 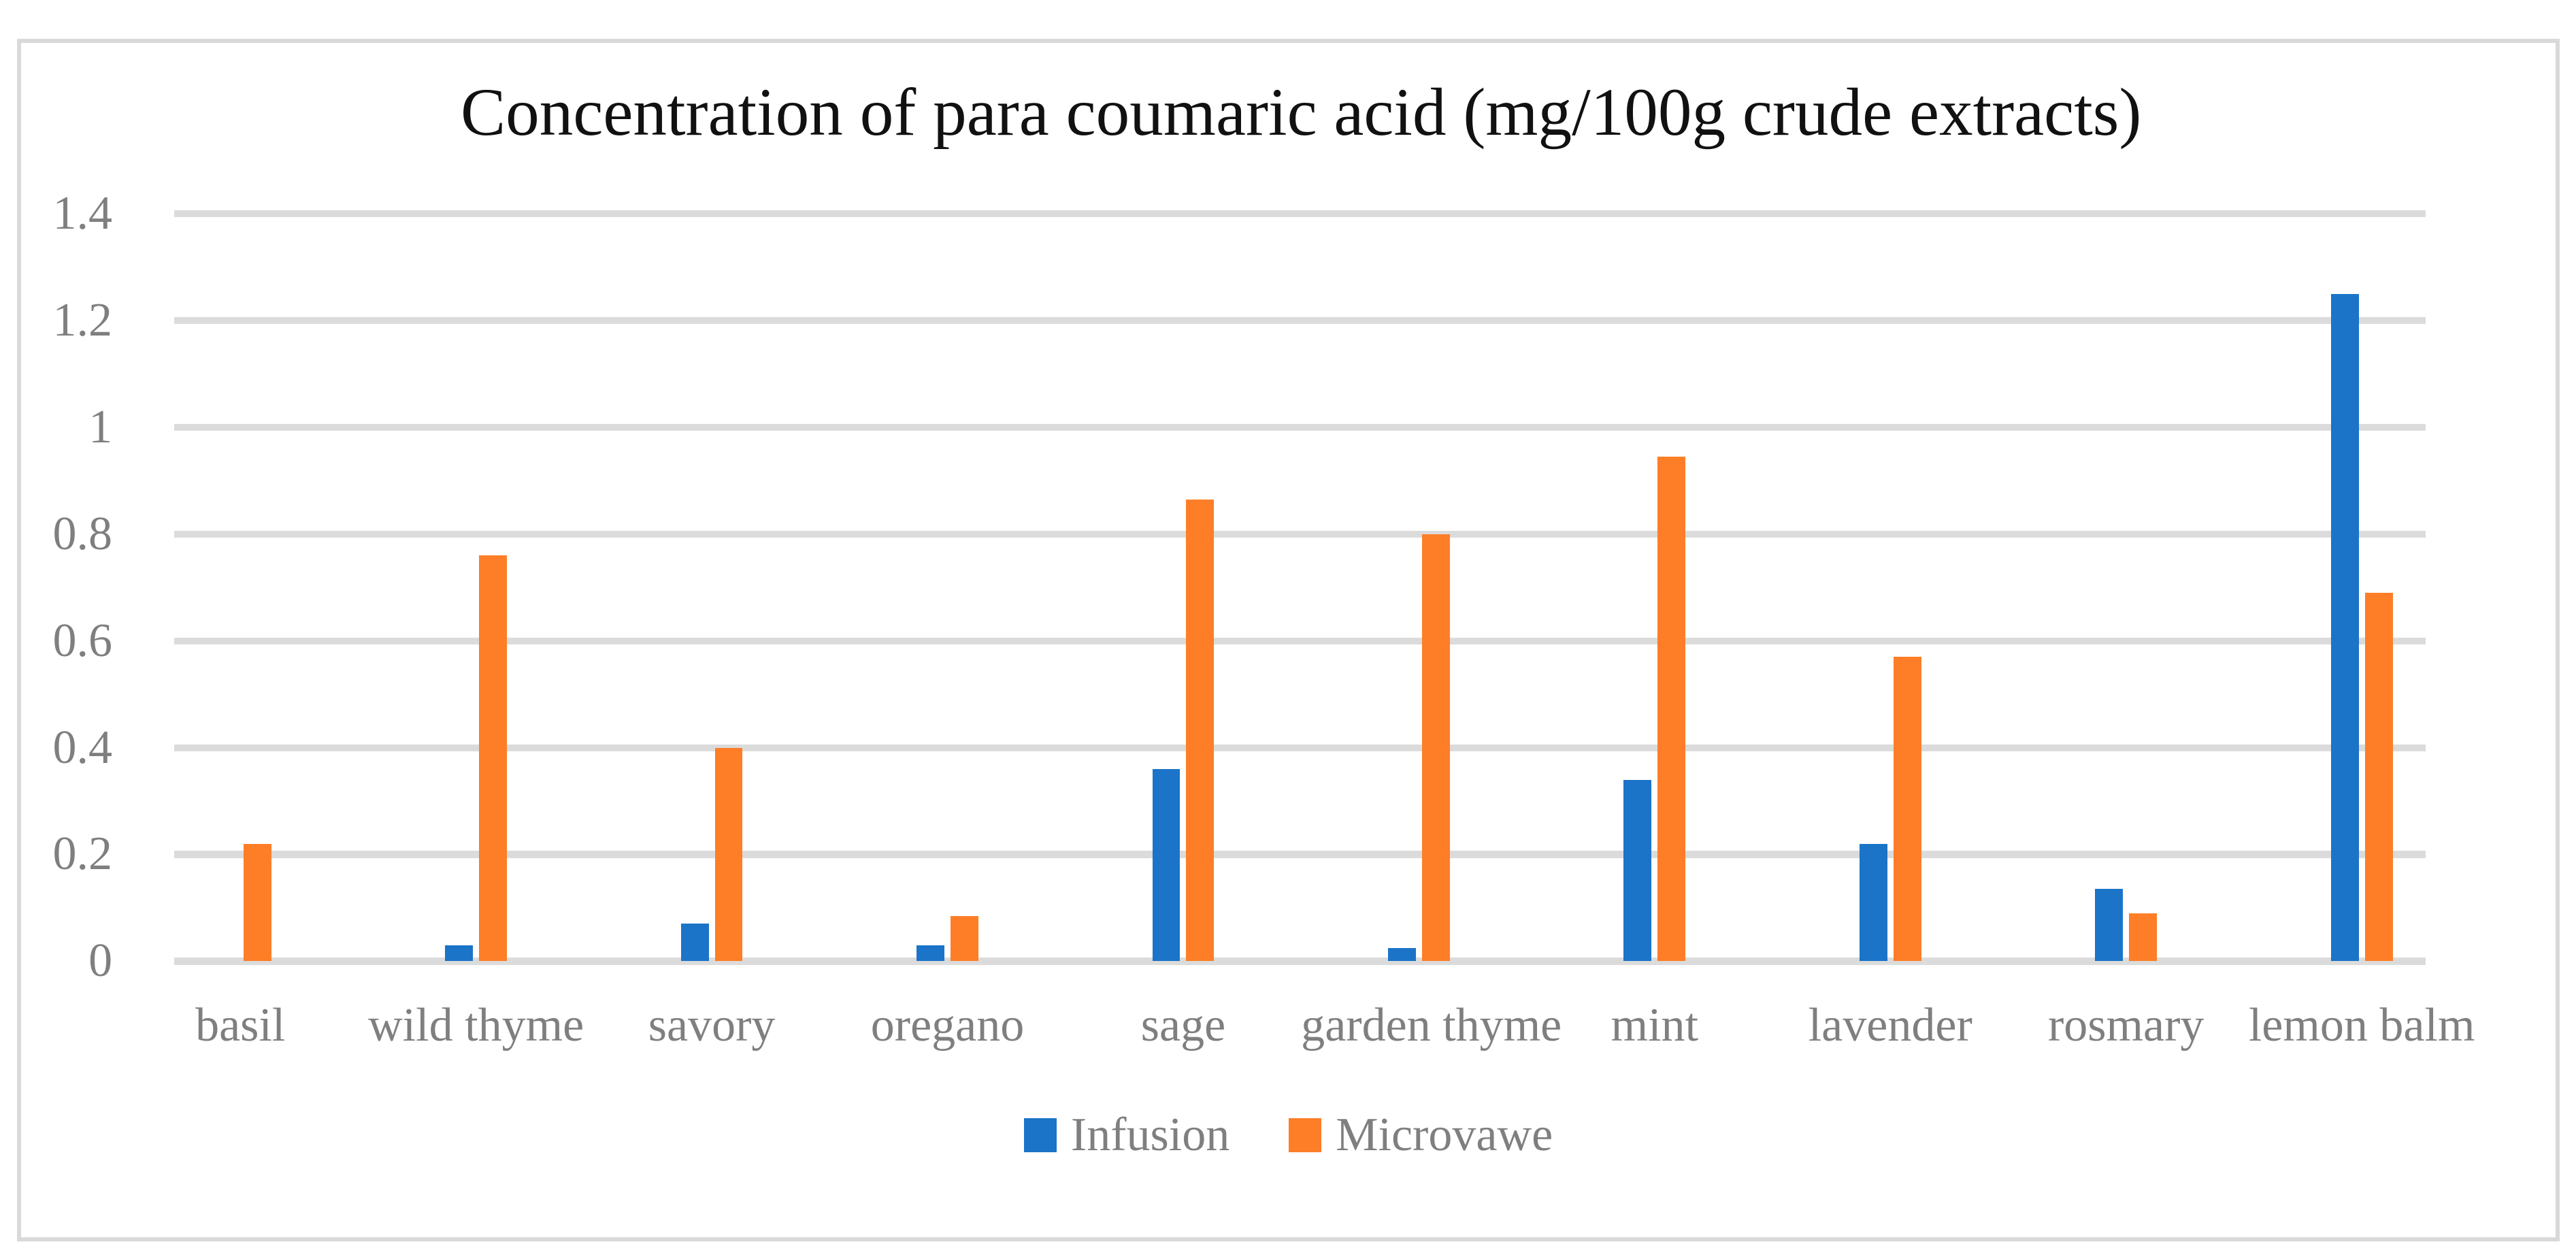 What do you see at coordinates (257, 902) in the screenshot?
I see `bar-microvawe-basil` at bounding box center [257, 902].